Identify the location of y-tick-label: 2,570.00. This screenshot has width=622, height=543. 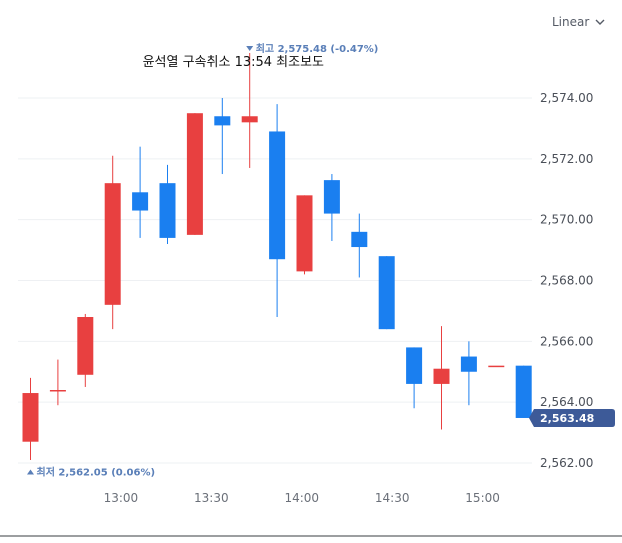
(566, 220).